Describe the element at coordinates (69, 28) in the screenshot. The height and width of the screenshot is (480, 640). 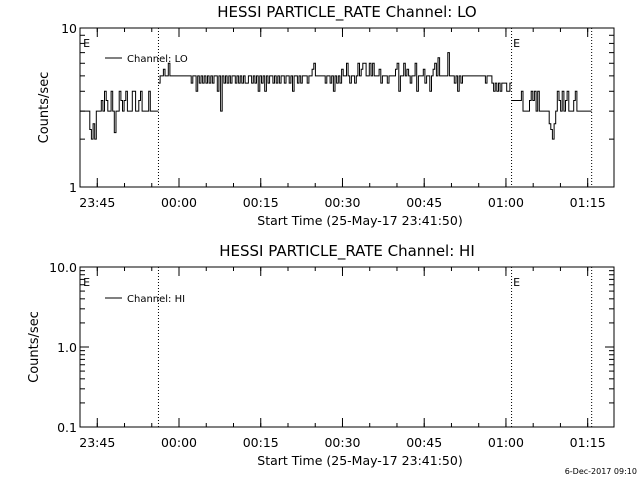
I see `y-tick-label: 10` at that location.